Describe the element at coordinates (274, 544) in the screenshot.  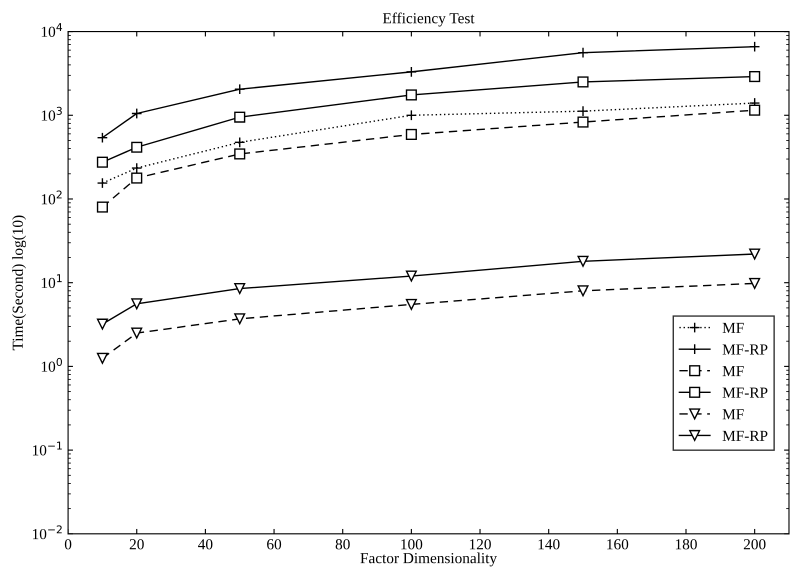
I see `x-tick-label: 60` at that location.